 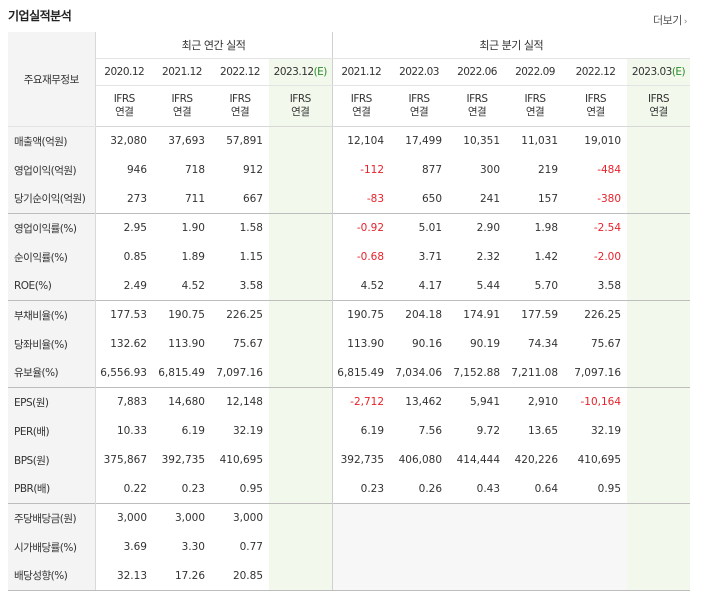 I want to click on value-cell: 1.42, so click(x=546, y=257).